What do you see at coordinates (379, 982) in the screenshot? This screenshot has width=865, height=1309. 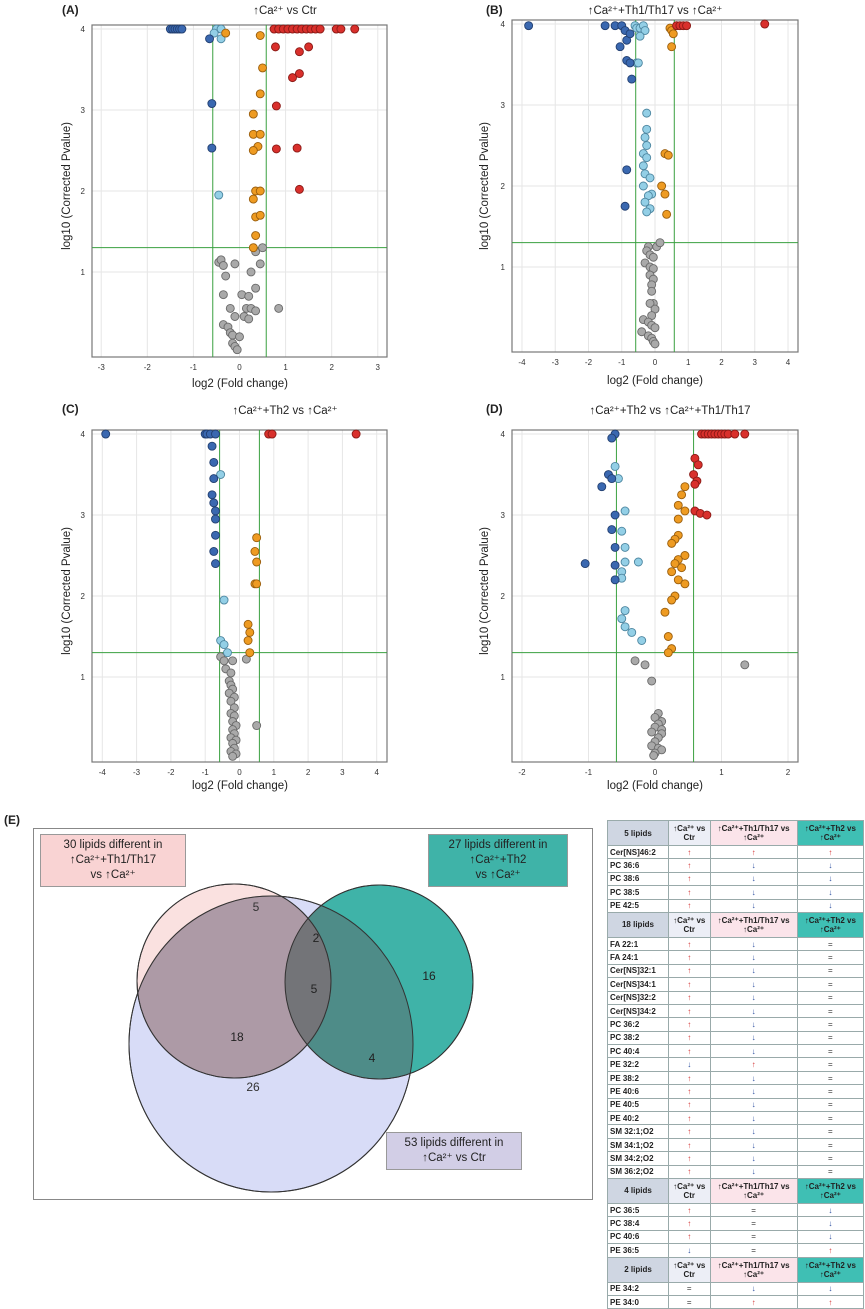 I see `venn-outline-teal` at bounding box center [379, 982].